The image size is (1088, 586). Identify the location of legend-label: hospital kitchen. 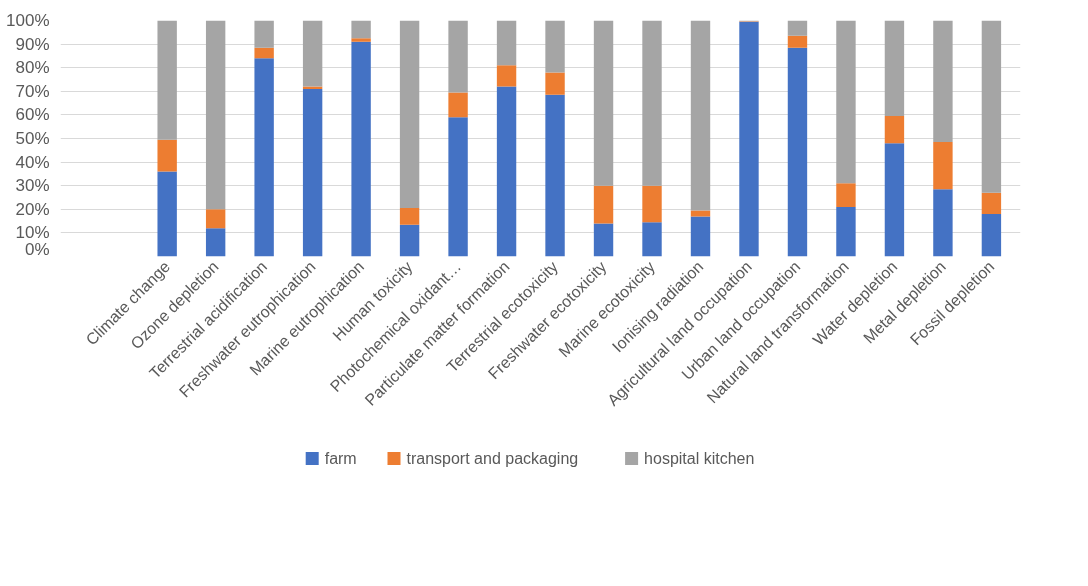
(699, 458).